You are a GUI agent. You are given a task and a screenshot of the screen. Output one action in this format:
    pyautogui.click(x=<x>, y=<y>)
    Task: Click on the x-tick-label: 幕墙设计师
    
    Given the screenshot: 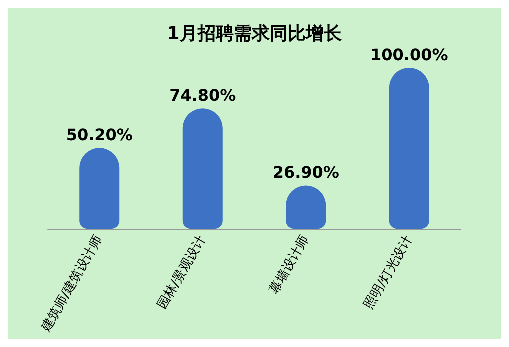 What is the action you would take?
    pyautogui.click(x=290, y=265)
    